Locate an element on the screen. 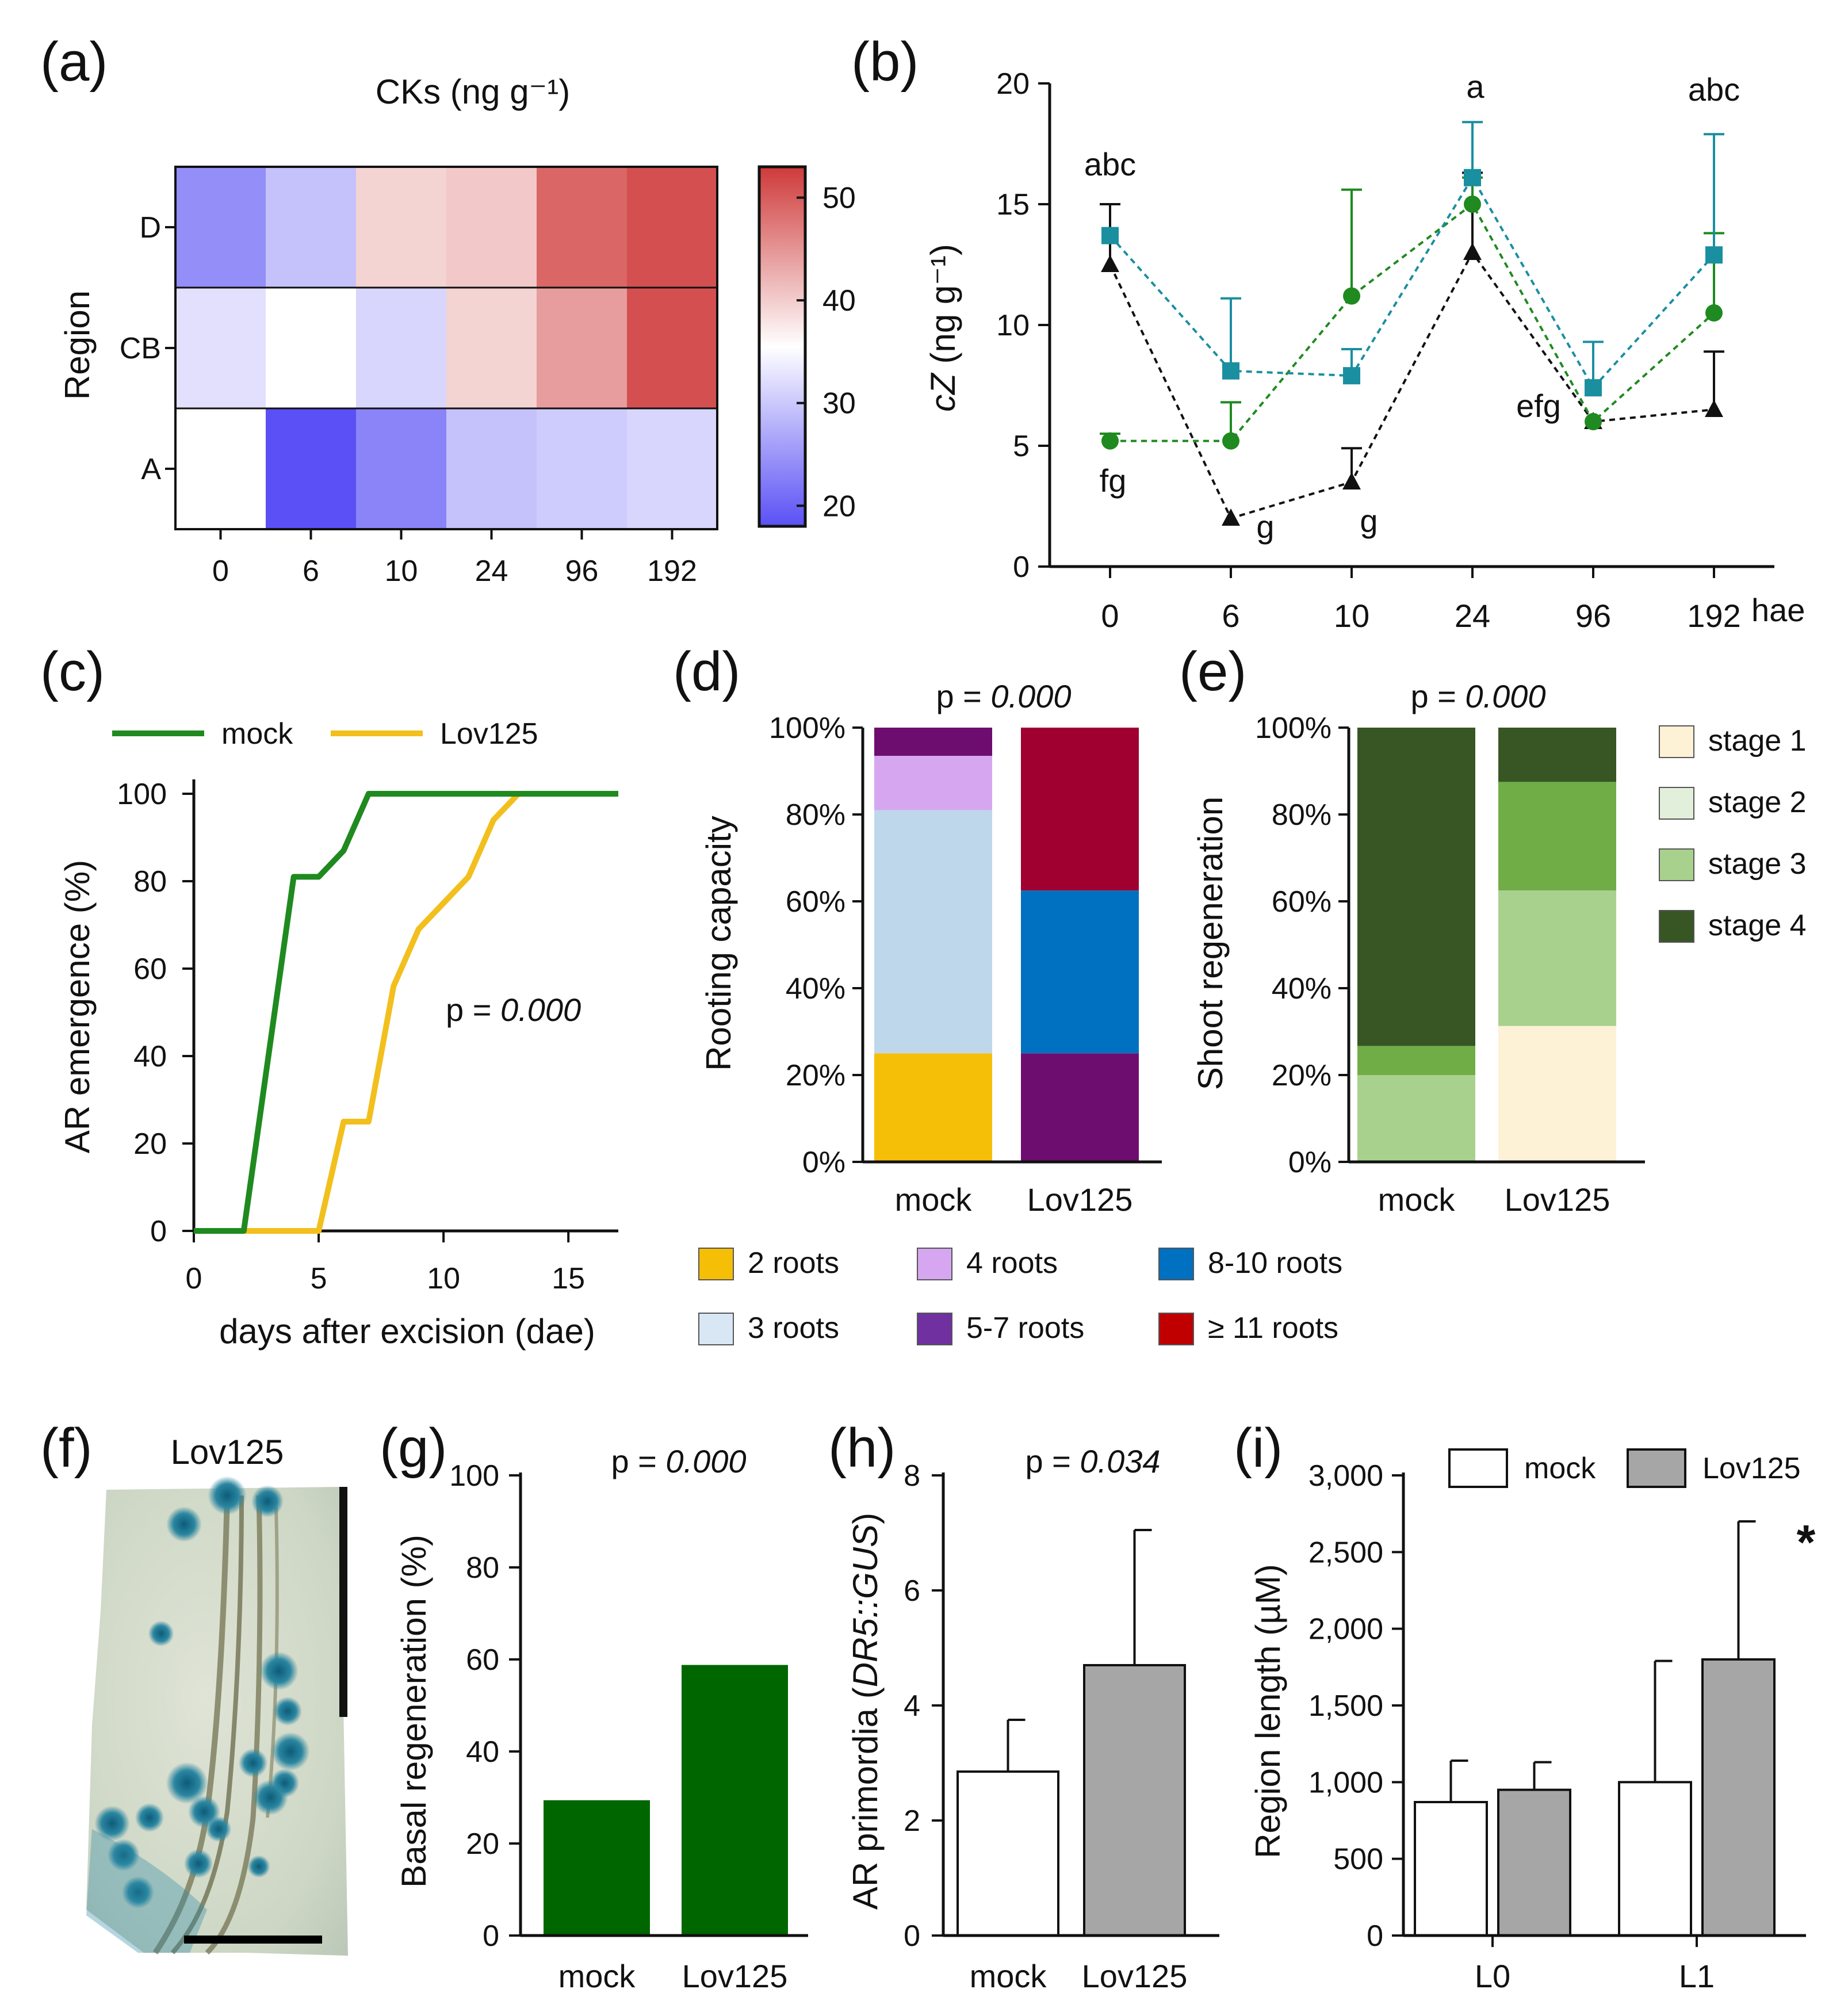 The image size is (1848, 2008). cz-x-tick-label: 10 is located at coordinates (1351, 616).